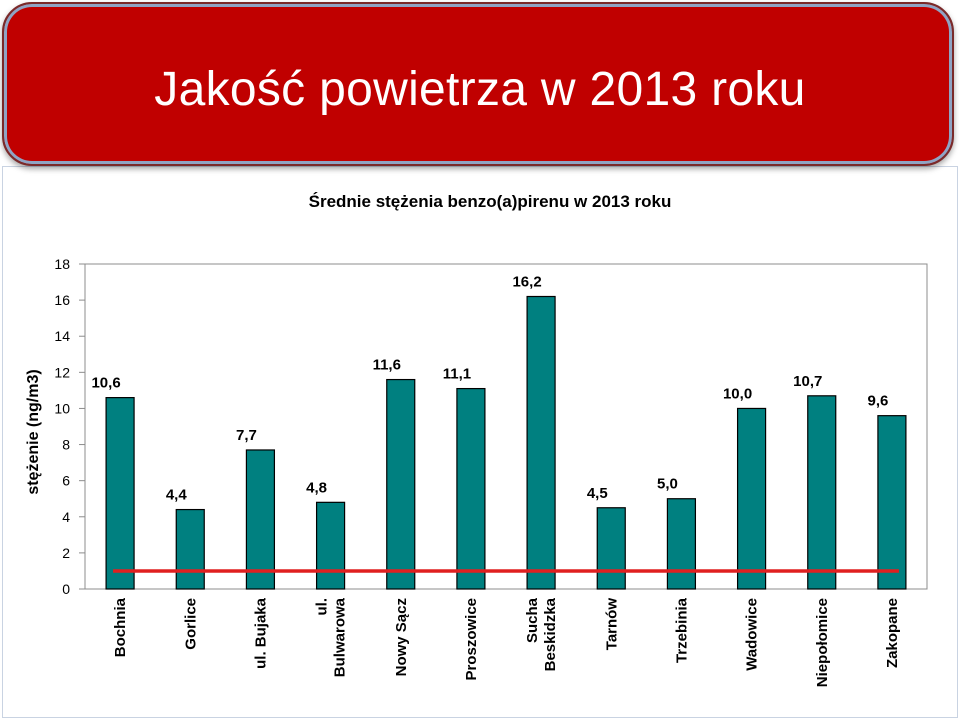 Image resolution: width=960 pixels, height=720 pixels. What do you see at coordinates (457, 374) in the screenshot?
I see `data-label: 11,1` at bounding box center [457, 374].